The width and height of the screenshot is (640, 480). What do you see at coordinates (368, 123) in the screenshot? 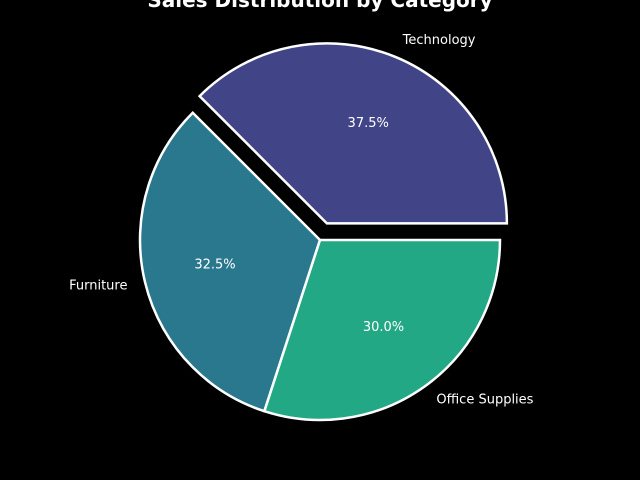
I see `slice-percent-technology: 37.5%` at bounding box center [368, 123].